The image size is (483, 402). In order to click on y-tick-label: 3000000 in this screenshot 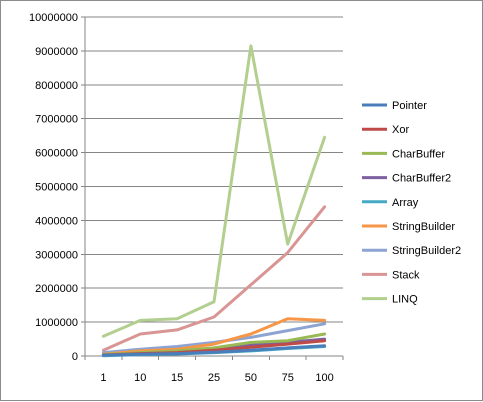, I will do `click(56, 255)`.